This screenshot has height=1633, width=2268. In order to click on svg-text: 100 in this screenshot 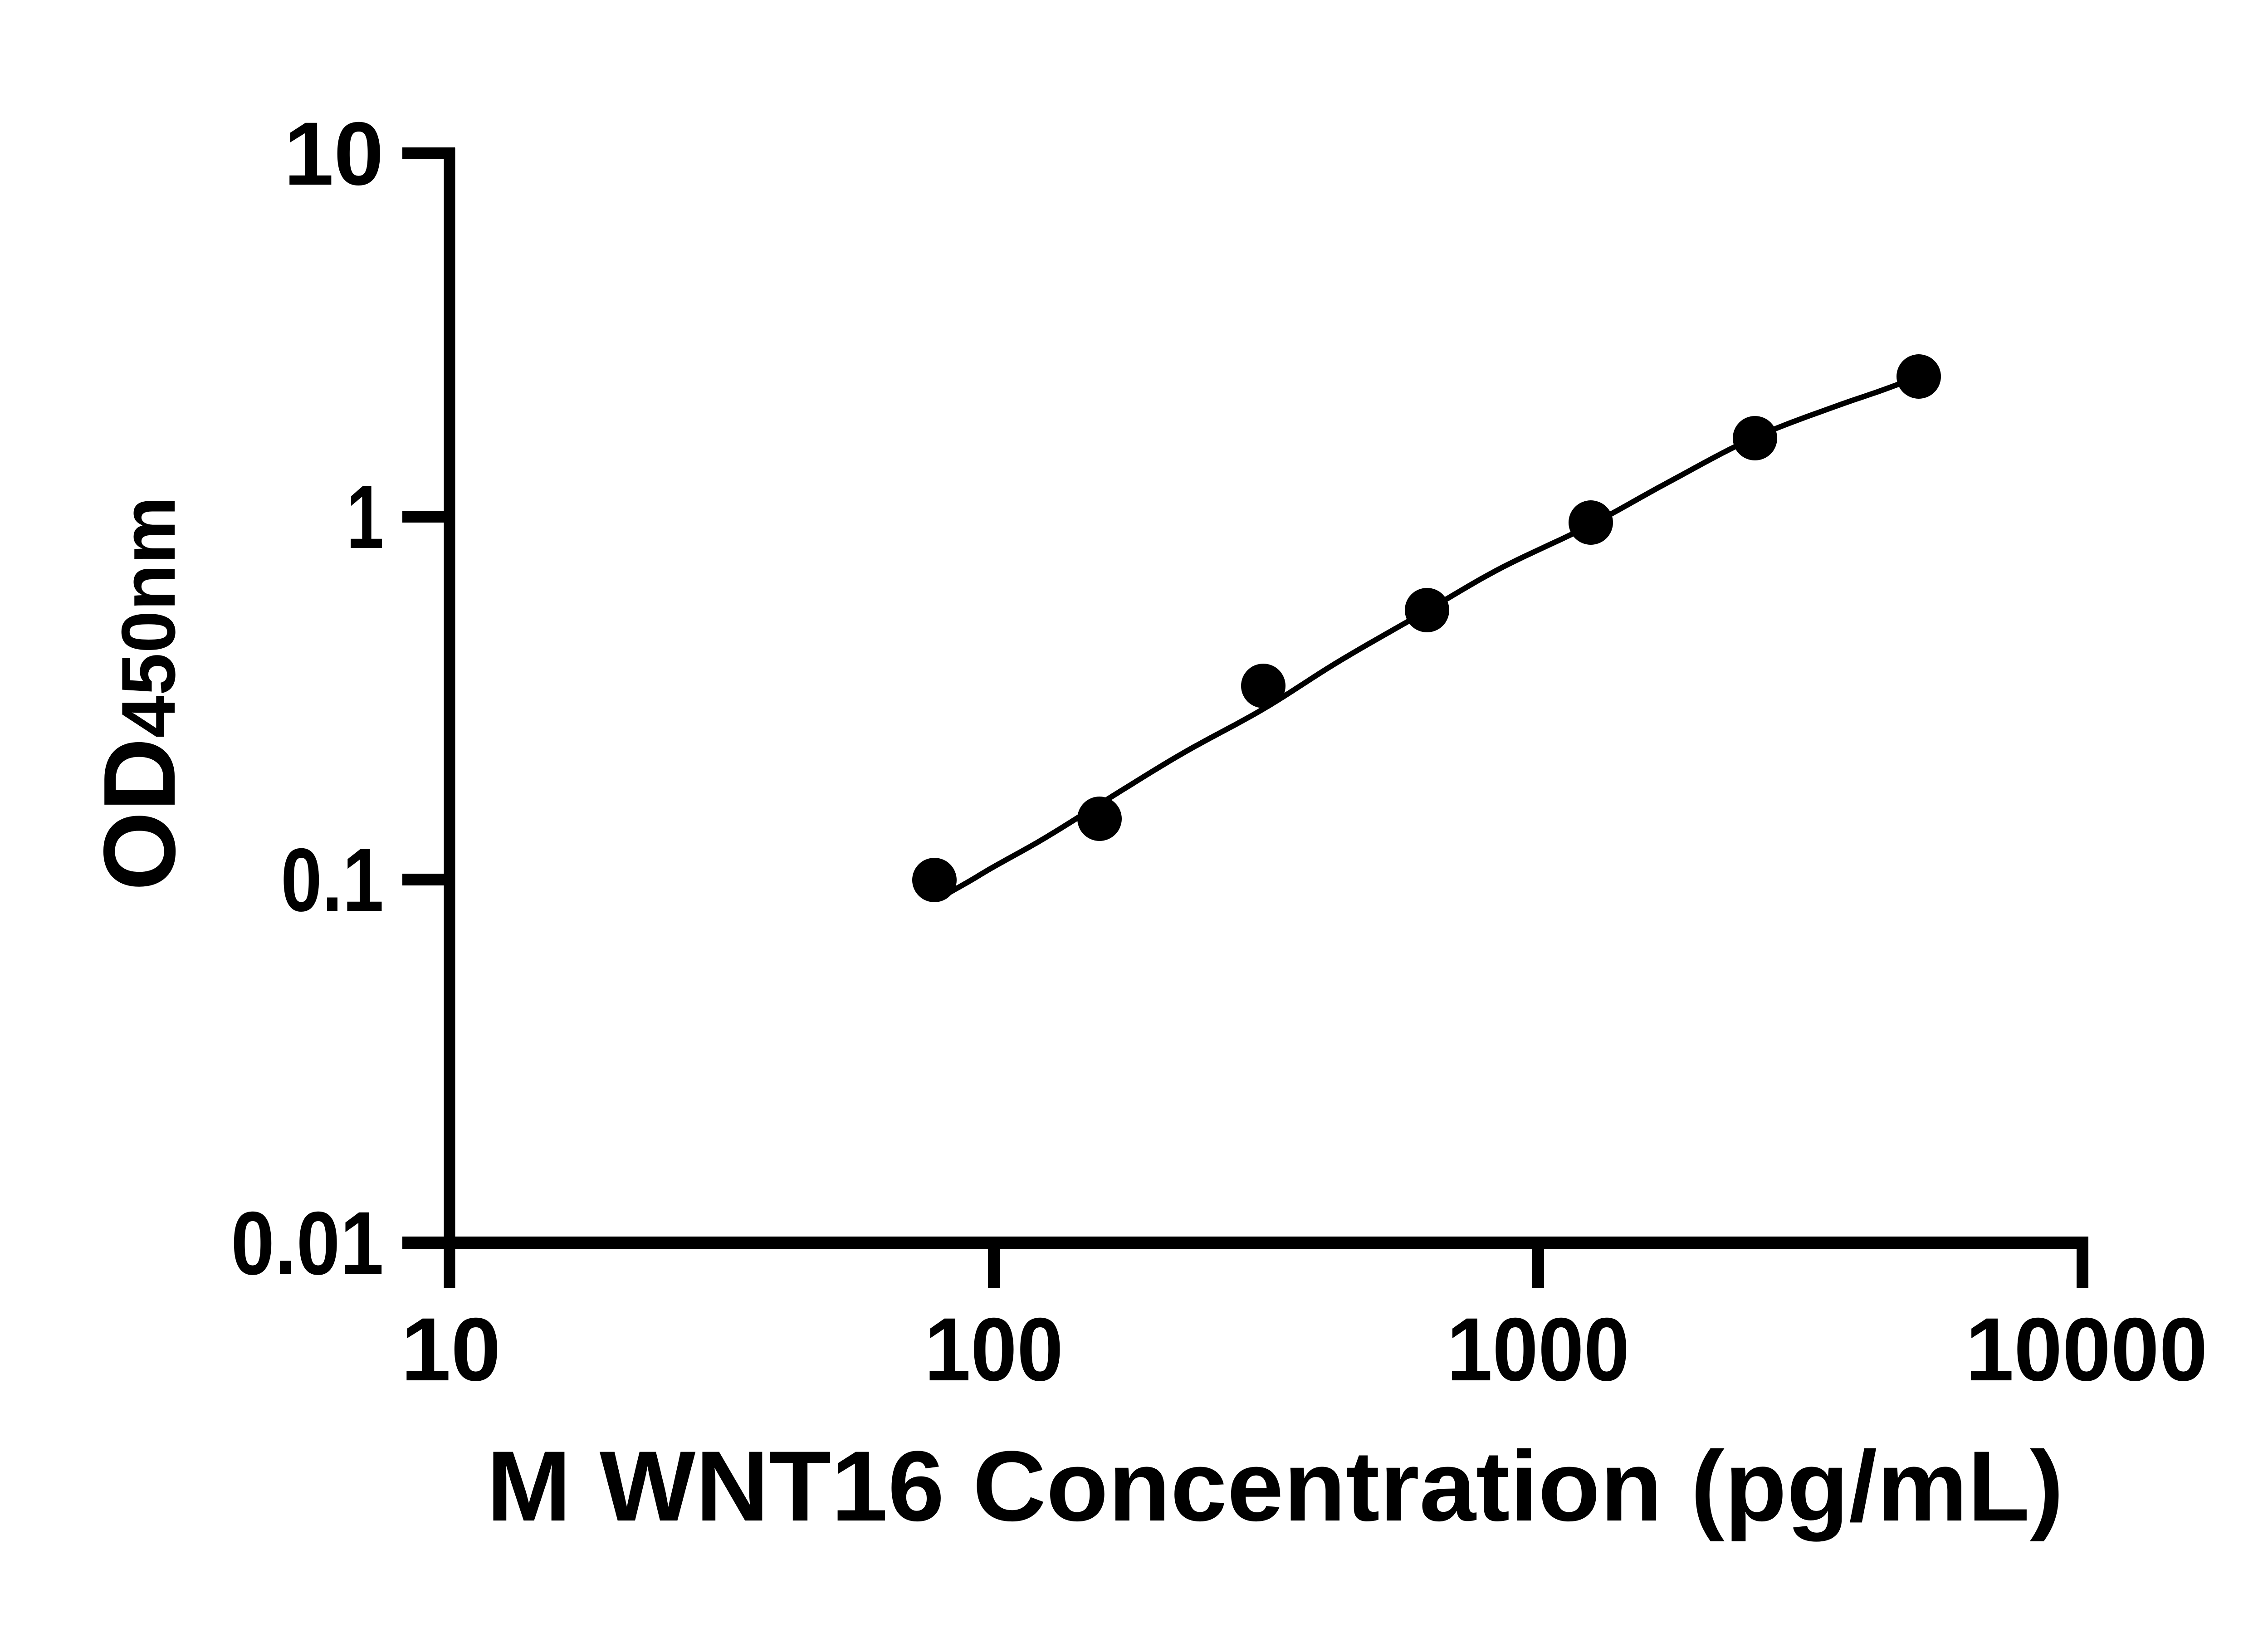, I will do `click(994, 1349)`.